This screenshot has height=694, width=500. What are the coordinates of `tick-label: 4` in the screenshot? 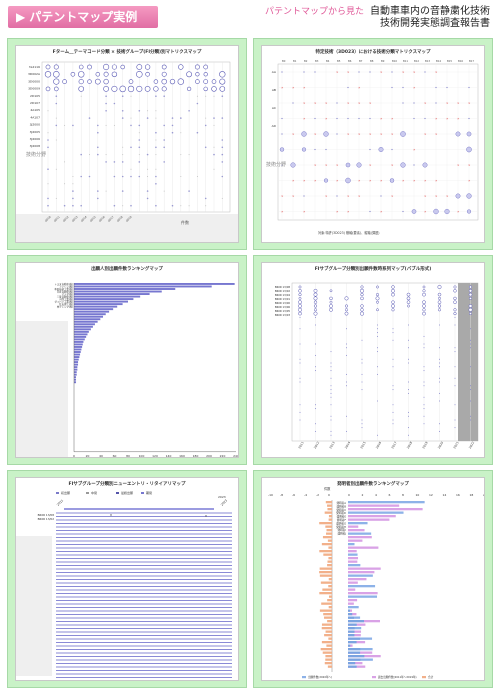 It's located at (376, 495).